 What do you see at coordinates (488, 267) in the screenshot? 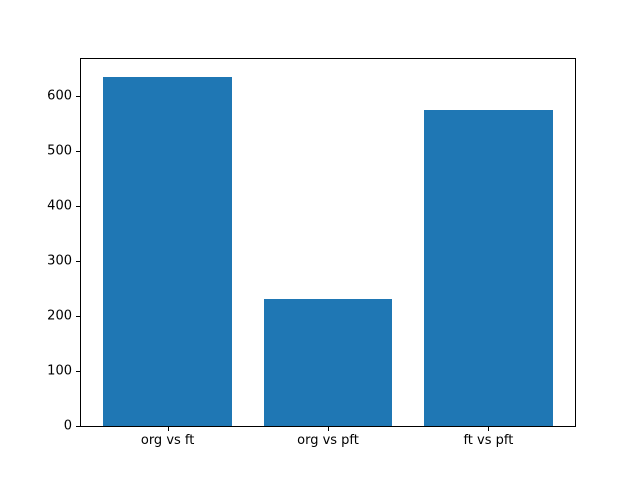
I see `bar-ft-vs-pft` at bounding box center [488, 267].